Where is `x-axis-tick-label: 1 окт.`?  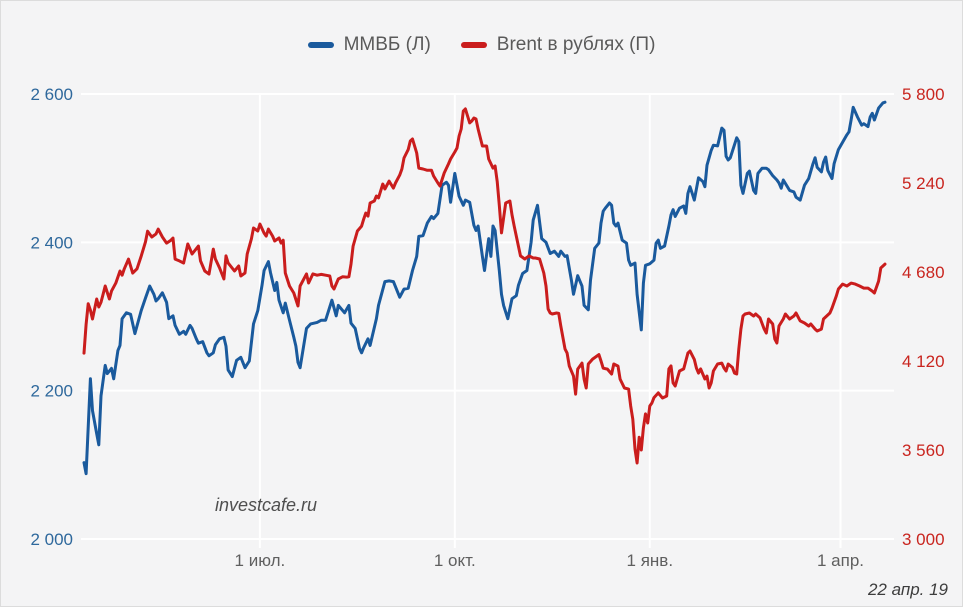 x-axis-tick-label: 1 окт. is located at coordinates (455, 560).